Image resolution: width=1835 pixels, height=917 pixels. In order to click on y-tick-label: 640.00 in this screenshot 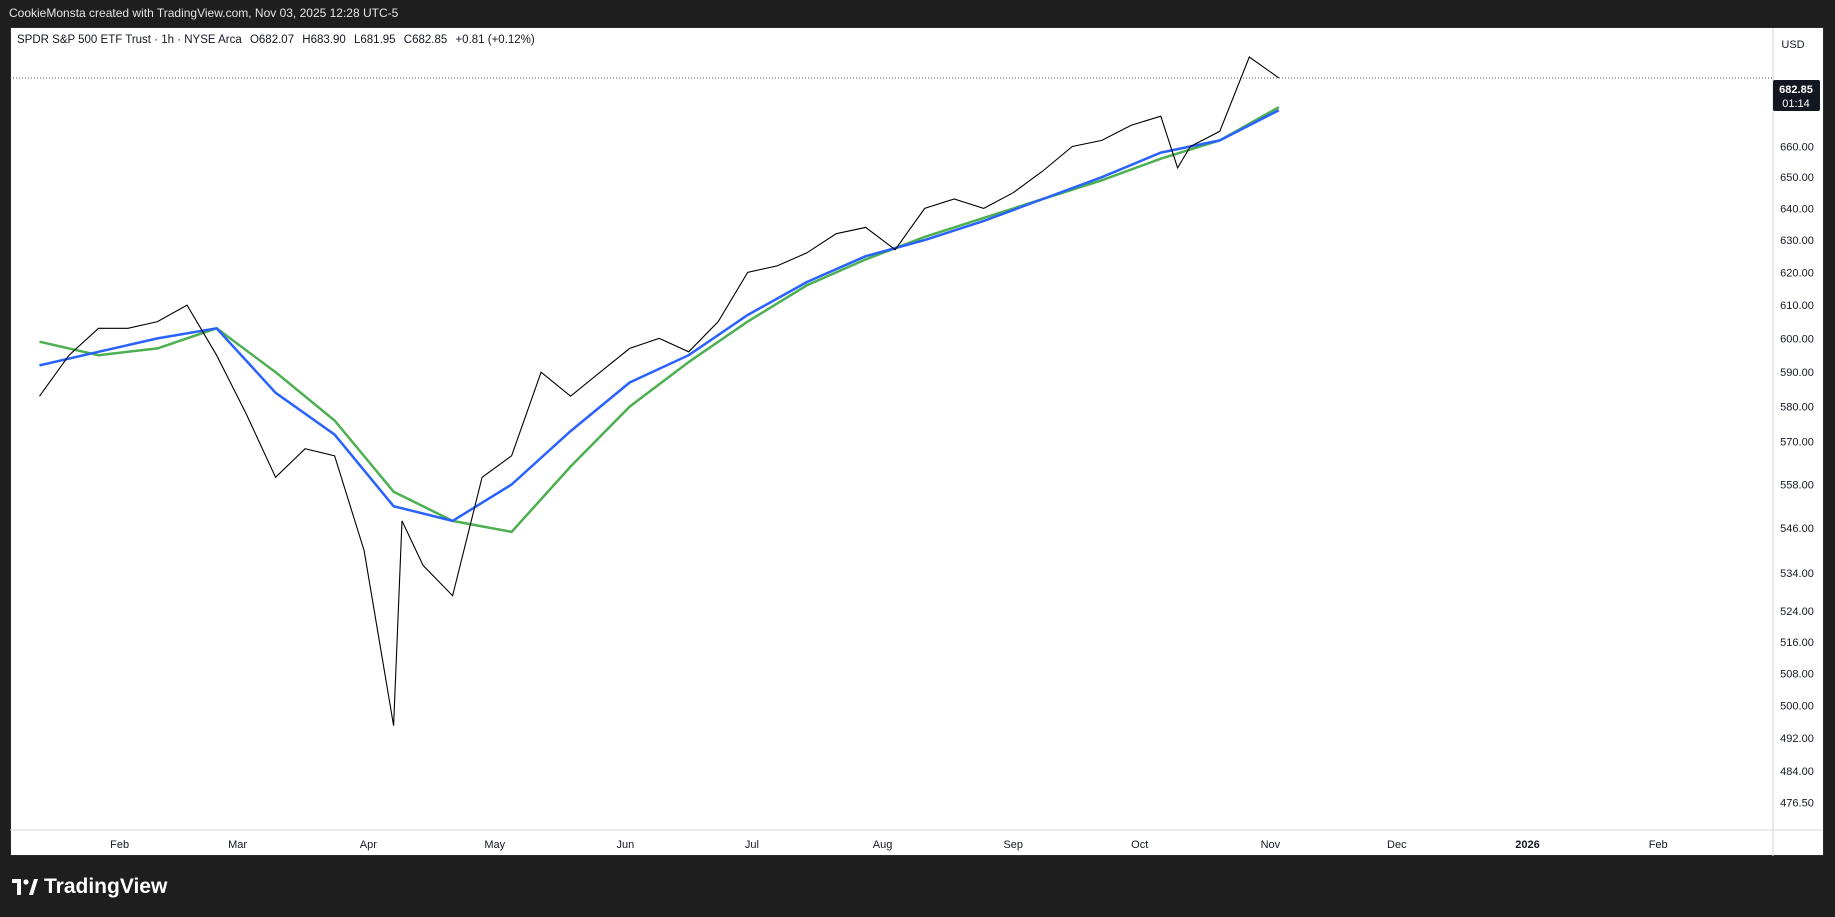, I will do `click(1797, 209)`.